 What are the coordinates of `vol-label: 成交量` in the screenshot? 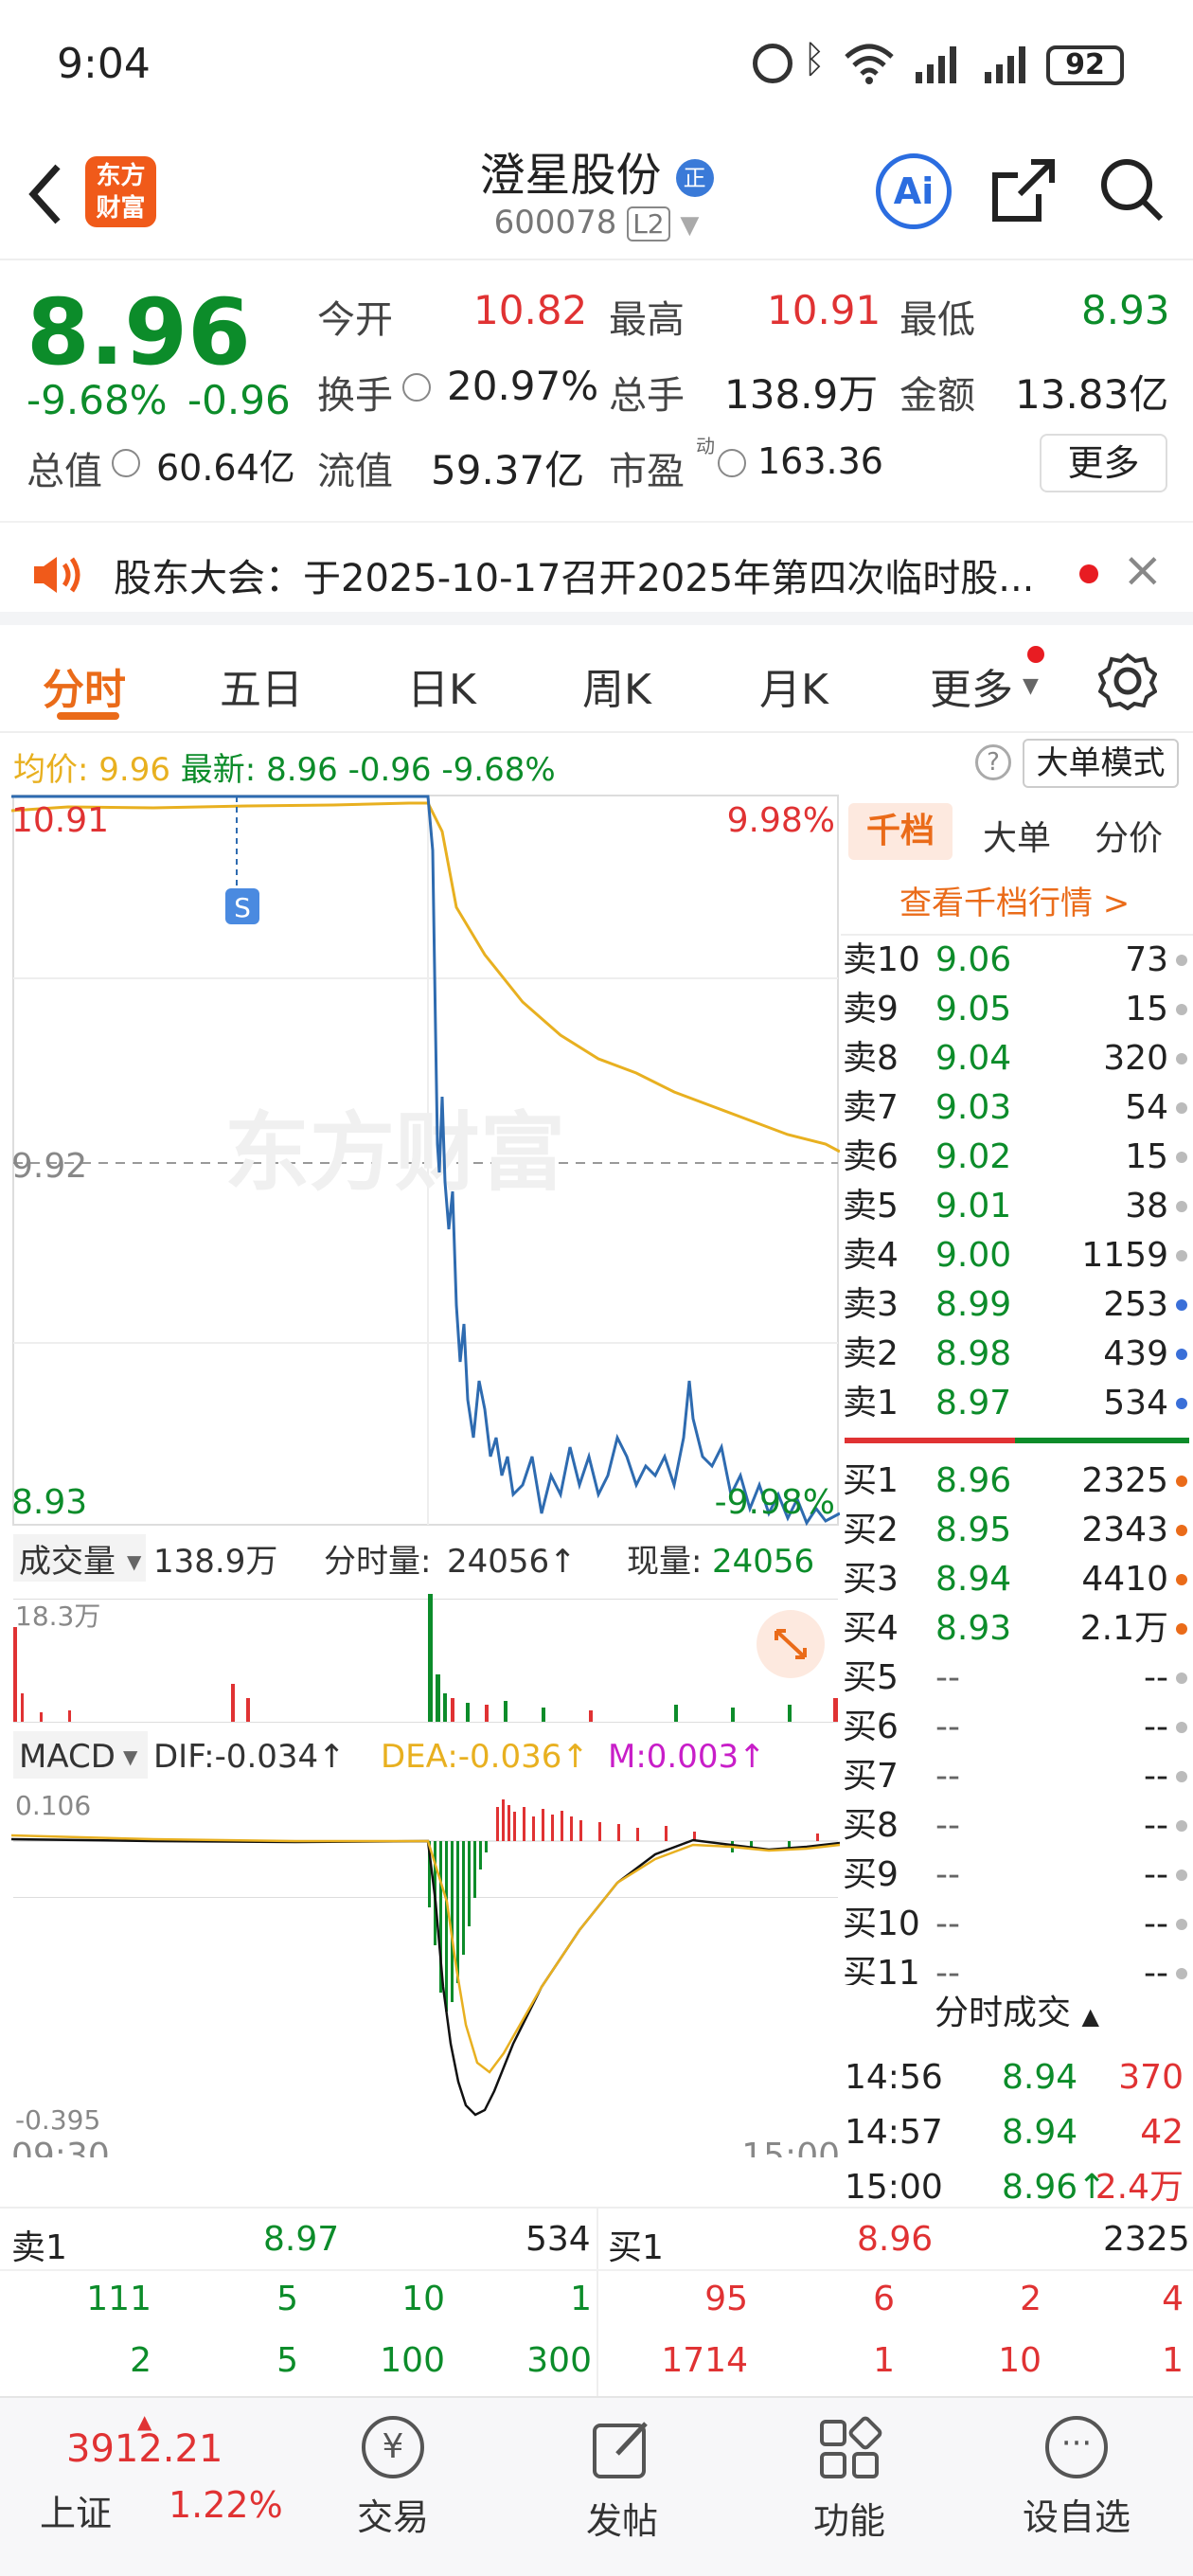 It's located at (67, 1562).